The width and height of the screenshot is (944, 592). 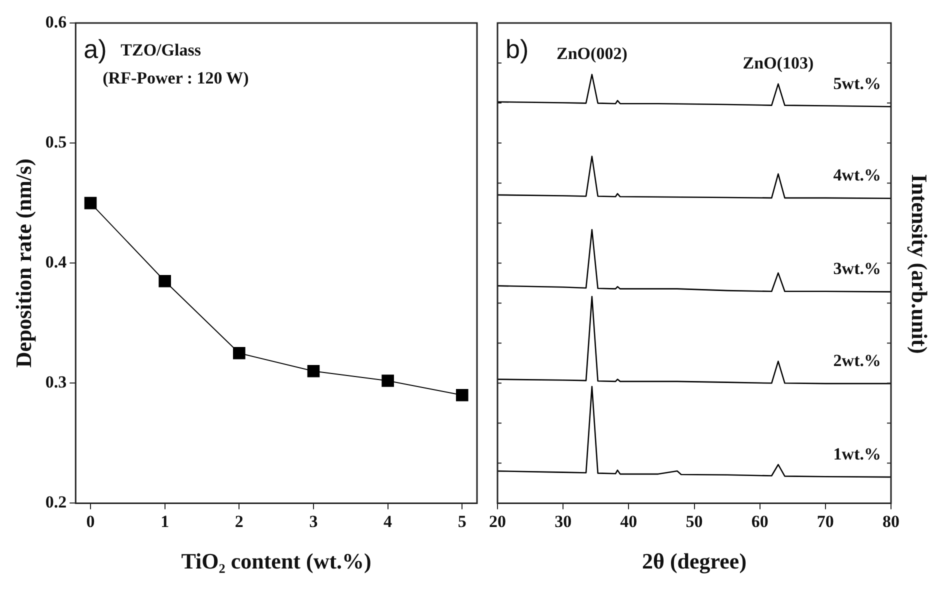 I want to click on series-label: 2wt.%, so click(x=857, y=360).